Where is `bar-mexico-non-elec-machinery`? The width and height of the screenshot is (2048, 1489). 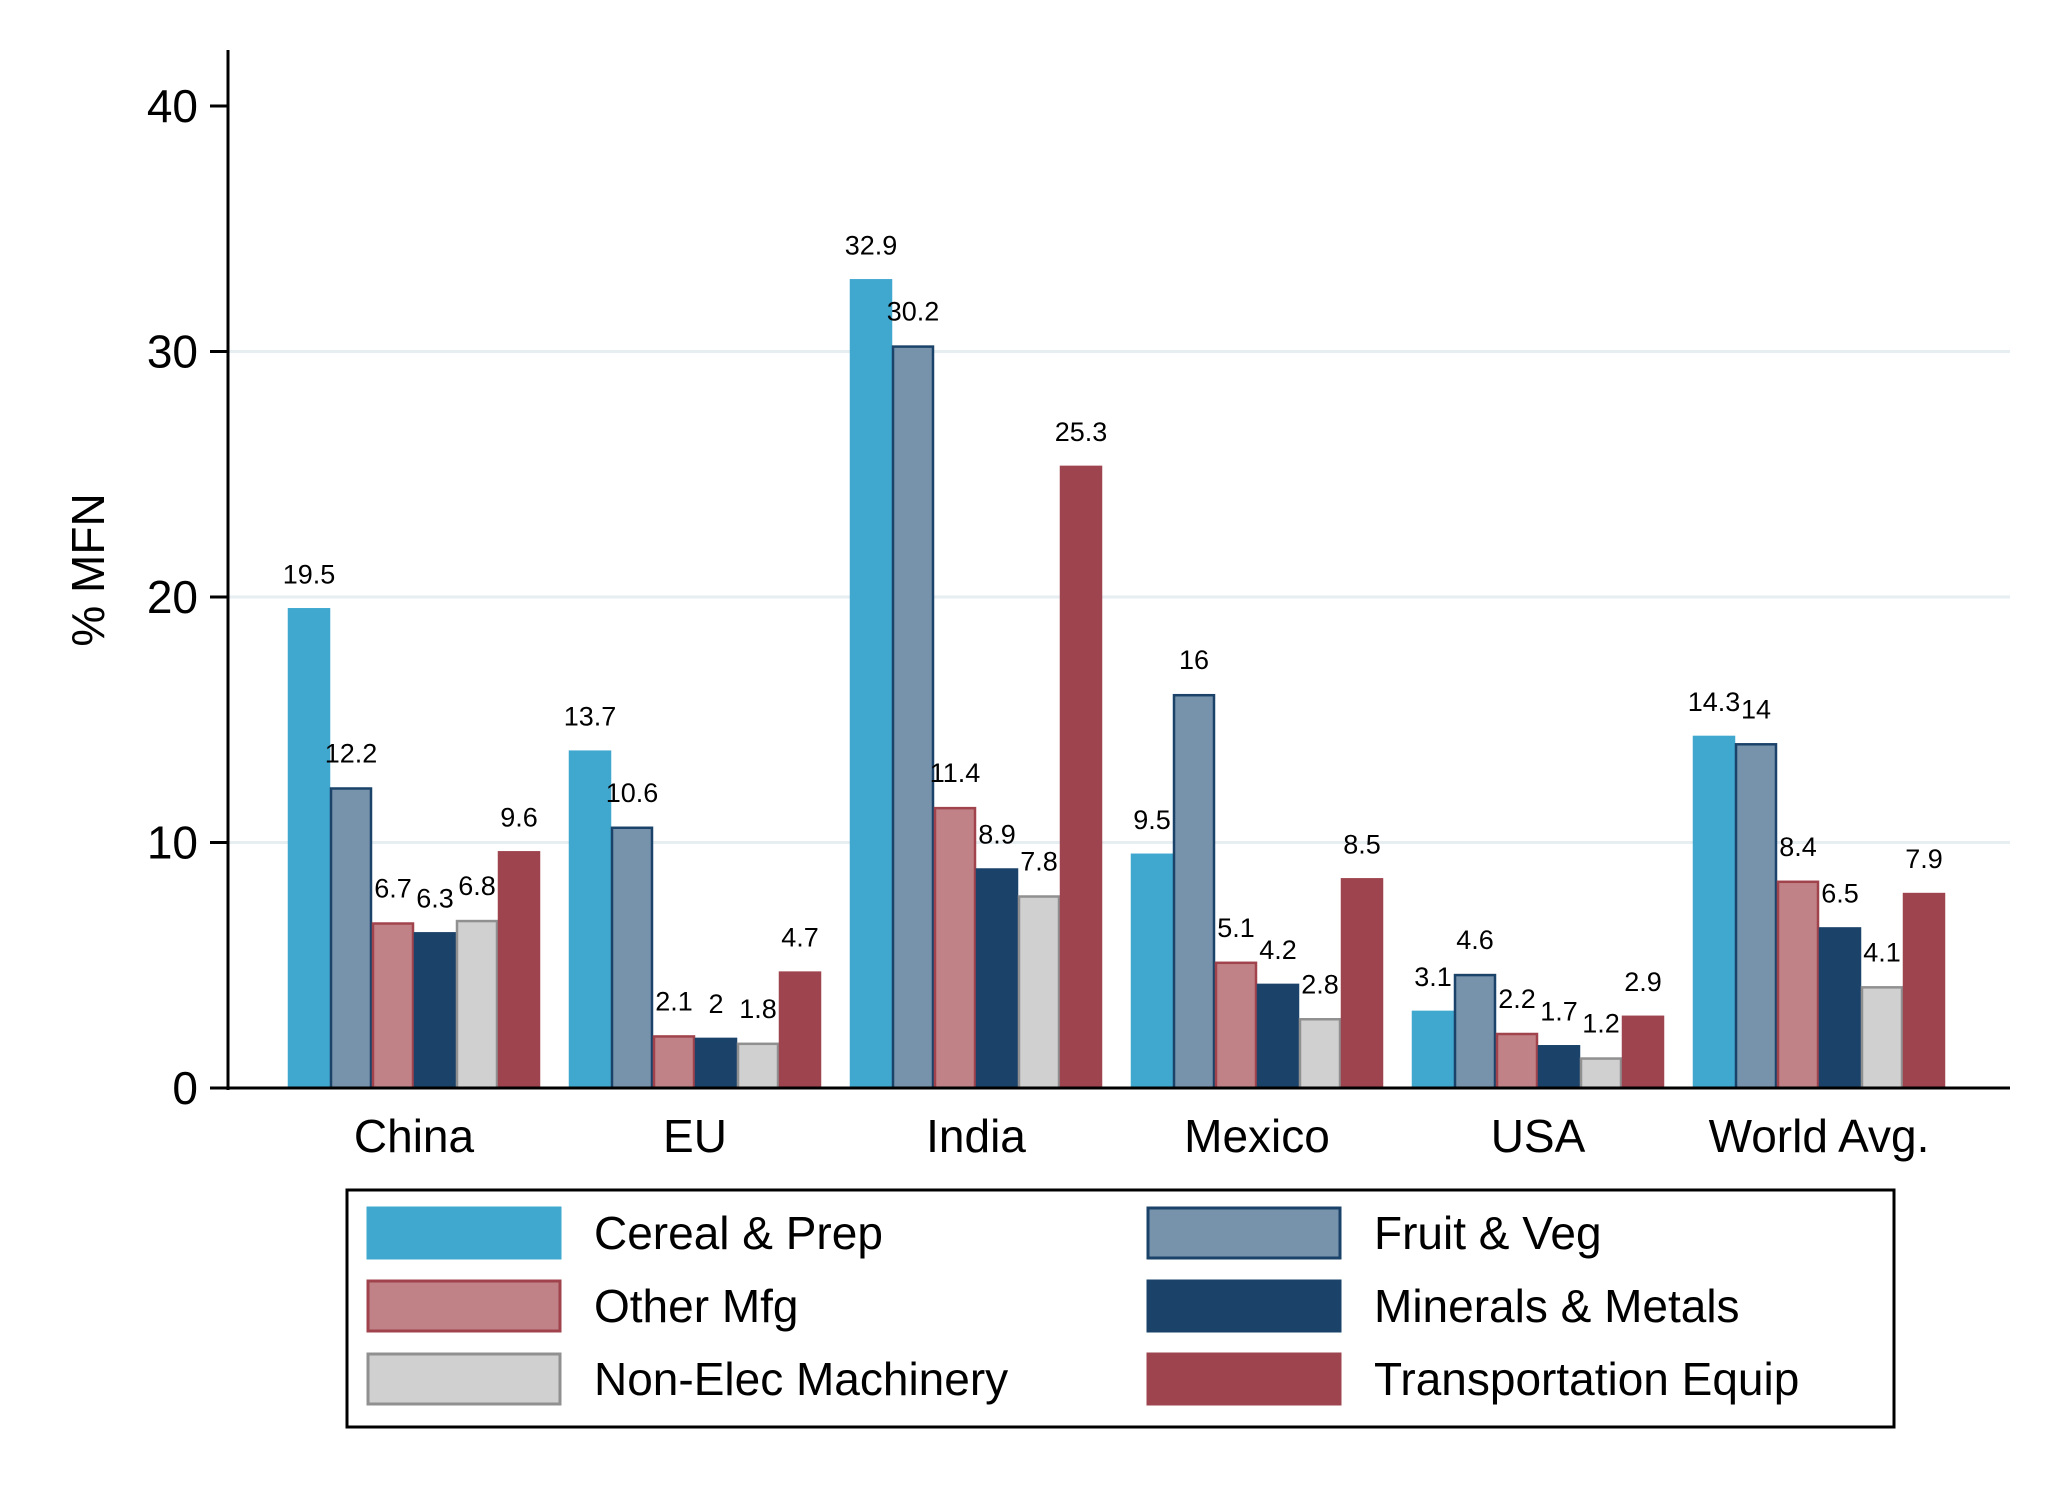 bar-mexico-non-elec-machinery is located at coordinates (1320, 1054).